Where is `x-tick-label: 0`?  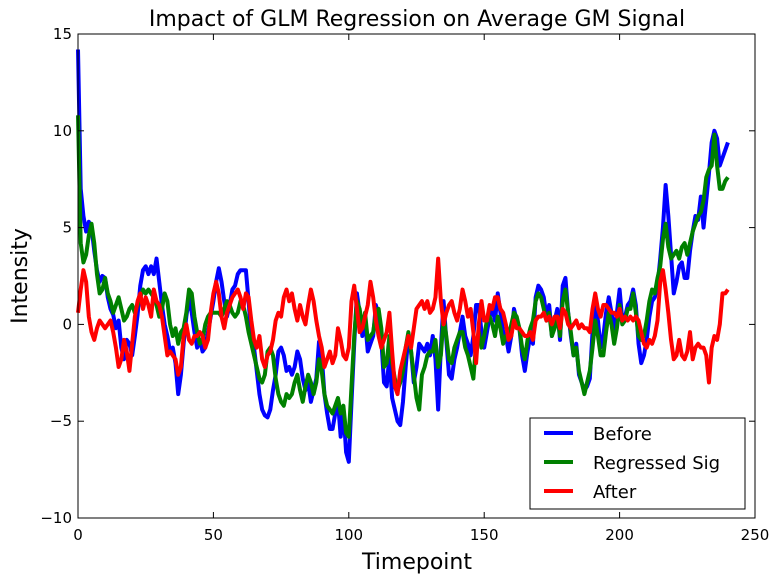
x-tick-label: 0 is located at coordinates (78, 535).